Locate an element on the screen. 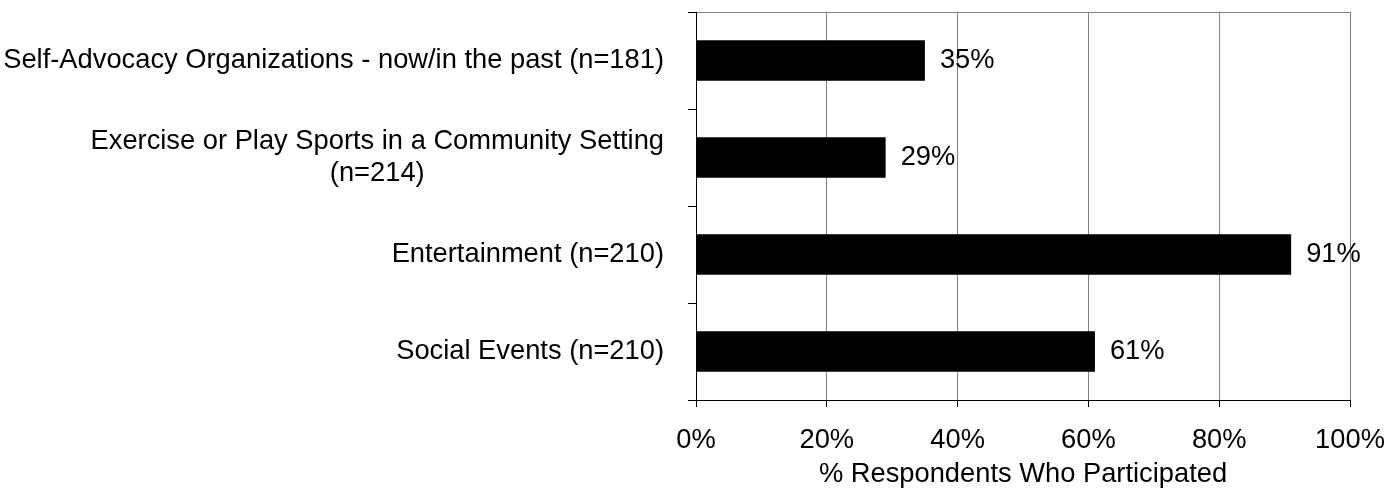  data-label: 29% is located at coordinates (928, 156).